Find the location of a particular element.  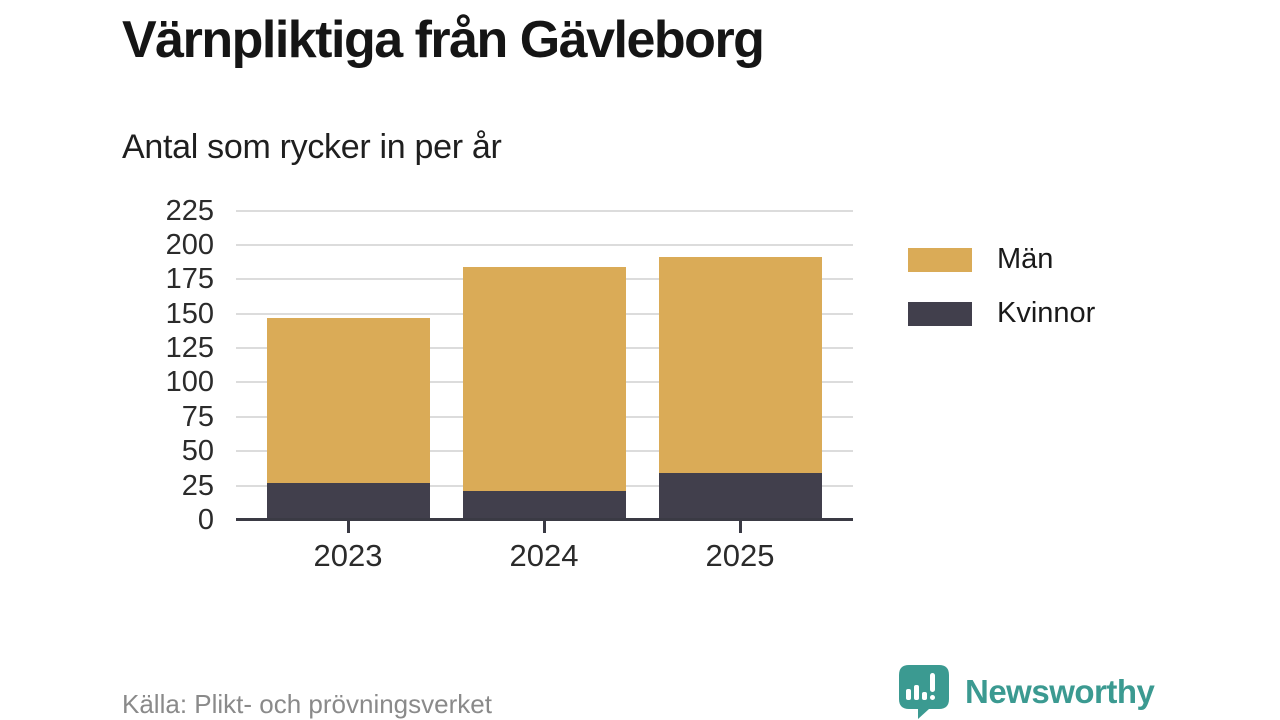

y-axis-label-25: 25 is located at coordinates (197, 485).